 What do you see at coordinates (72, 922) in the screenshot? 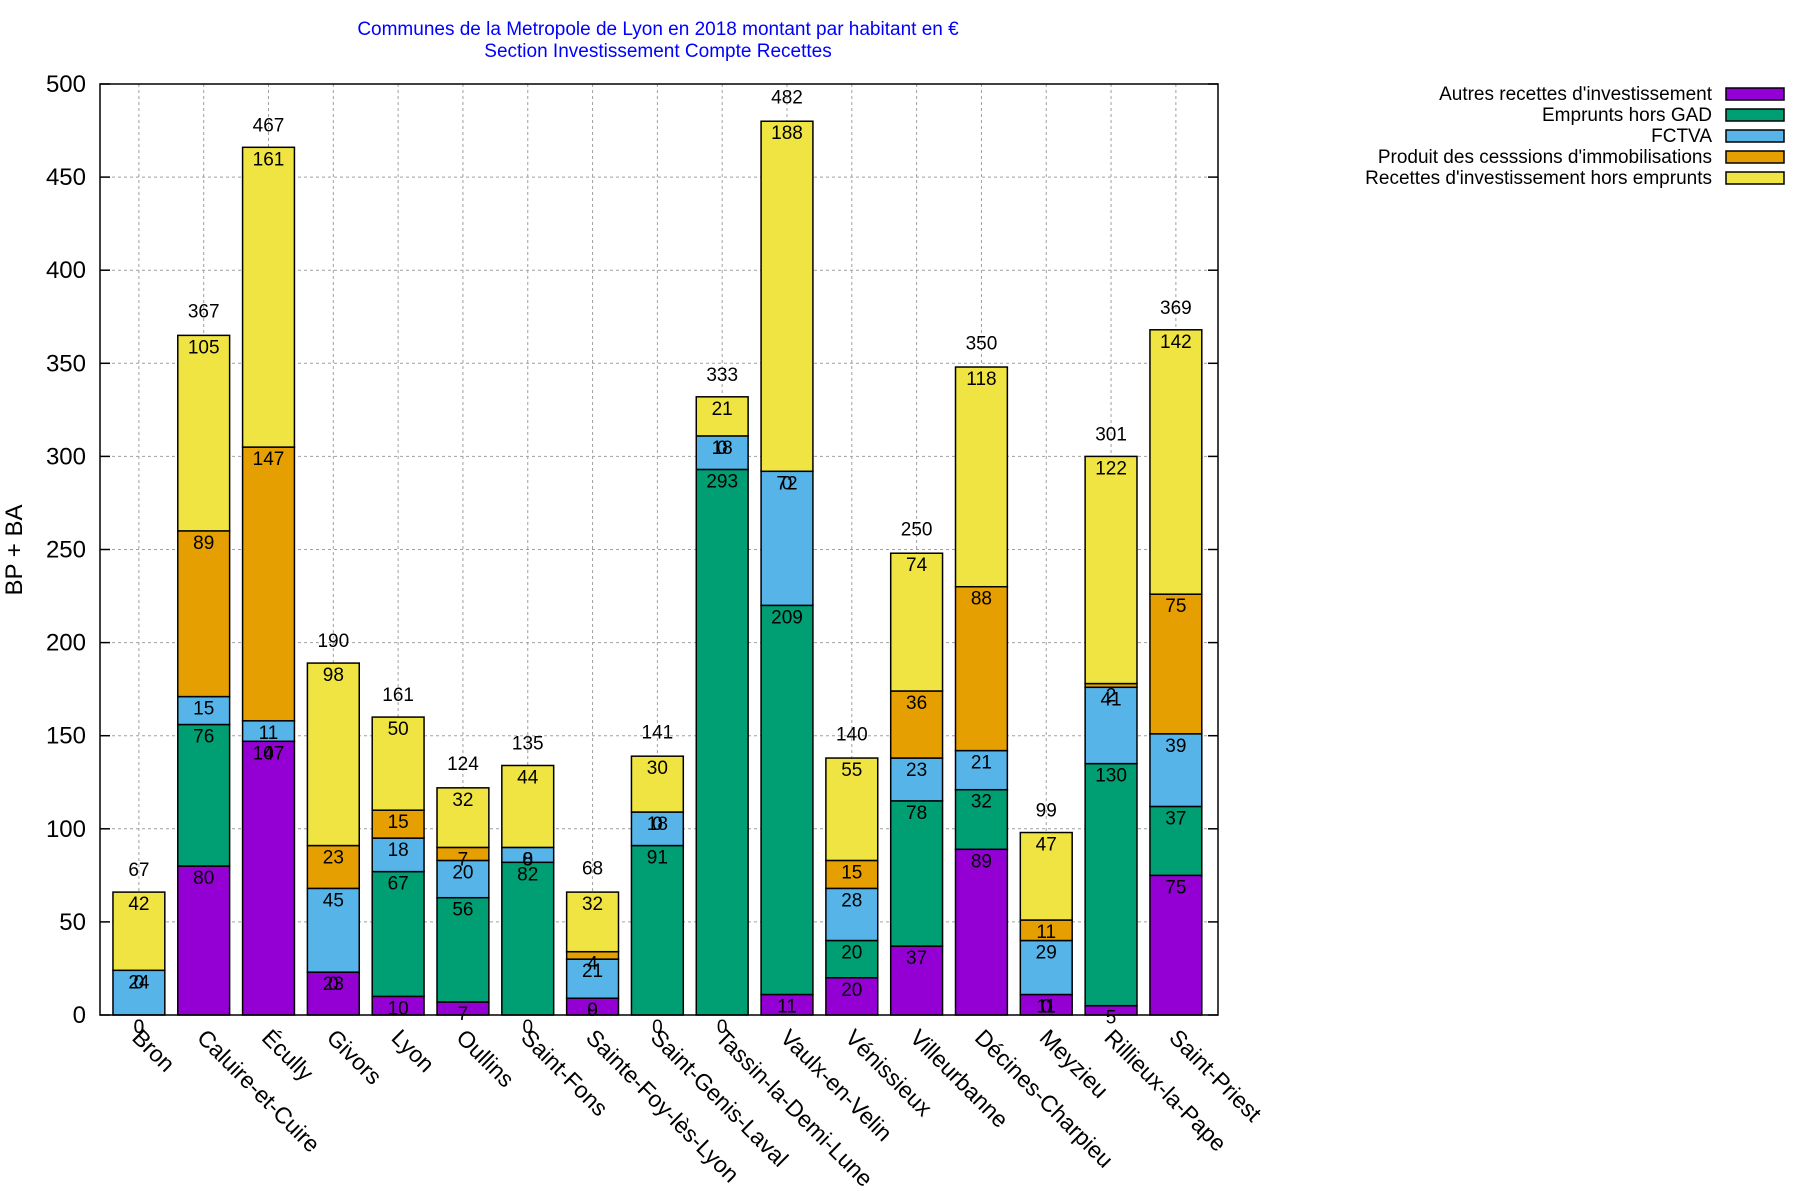
I see `y-tick-label: 50` at bounding box center [72, 922].